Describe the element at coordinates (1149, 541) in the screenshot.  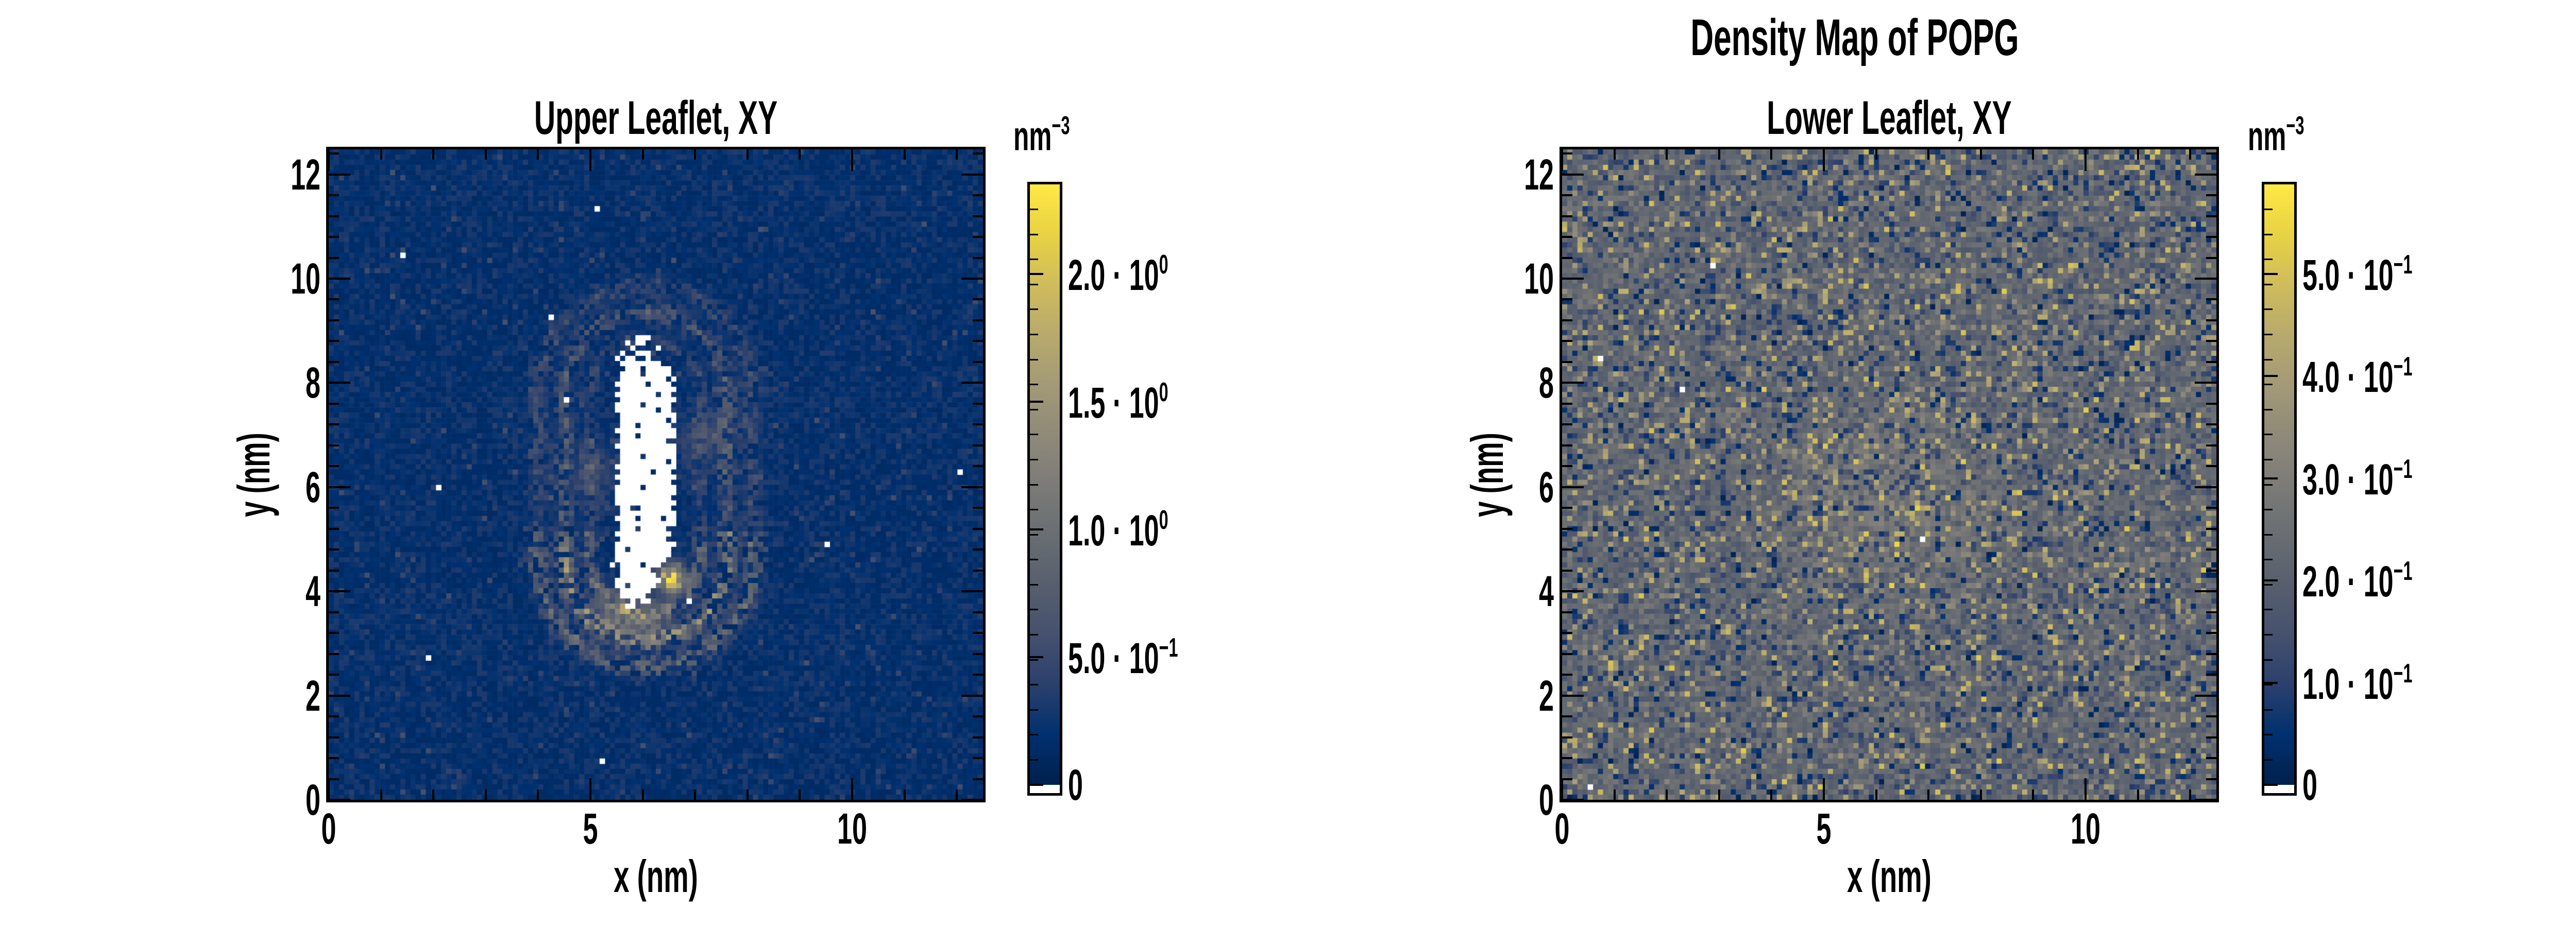
I see `colorbar-tick-label: 1.0 · 100` at that location.